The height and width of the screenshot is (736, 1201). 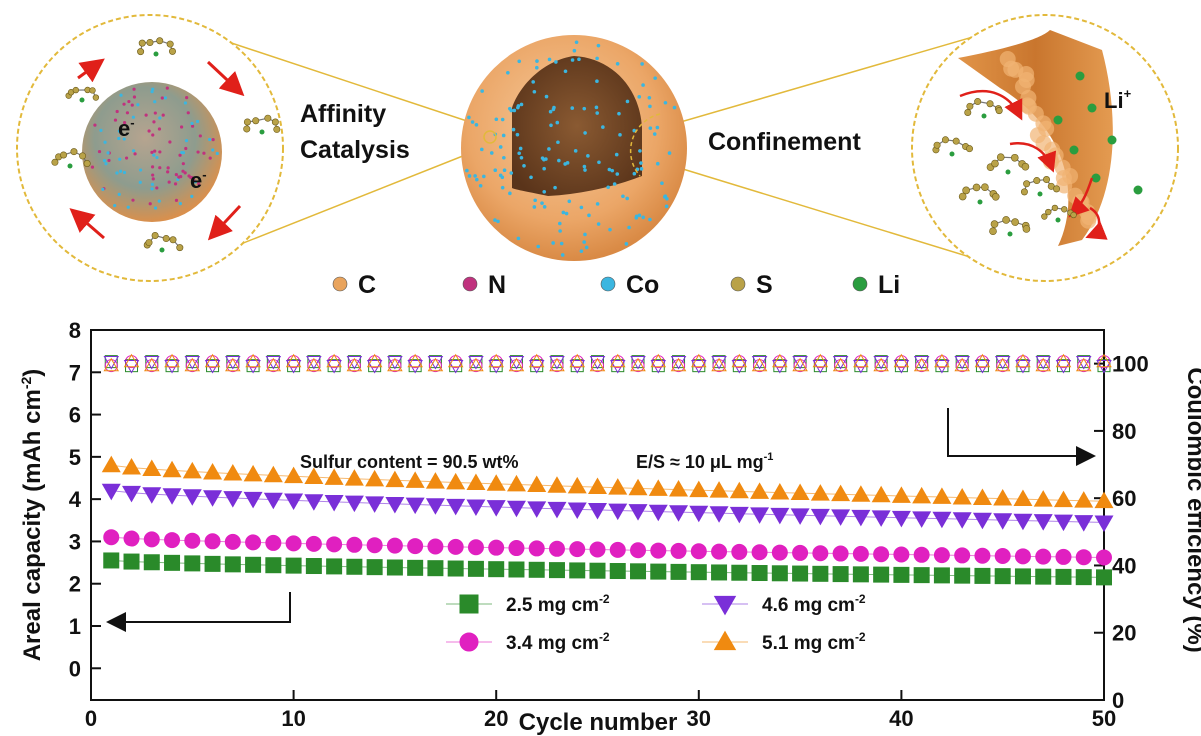 I want to click on capacity-series-2.5, so click(x=607, y=569).